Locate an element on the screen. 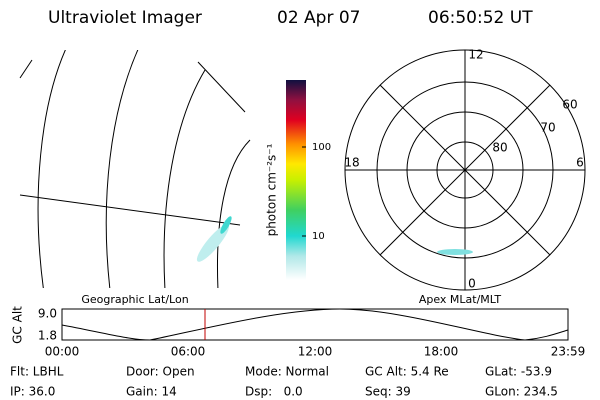 Image resolution: width=600 pixels, height=400 pixels. y-label: 1.8 is located at coordinates (47, 336).